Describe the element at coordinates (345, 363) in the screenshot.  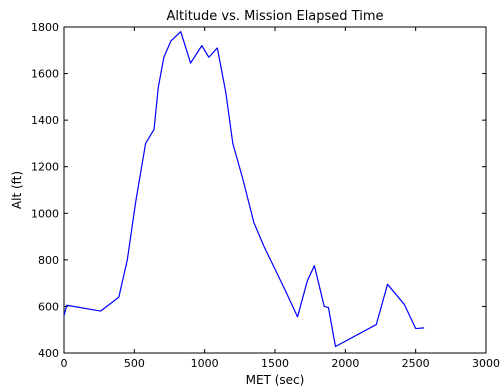
I see `x-tick-label: 2000` at that location.